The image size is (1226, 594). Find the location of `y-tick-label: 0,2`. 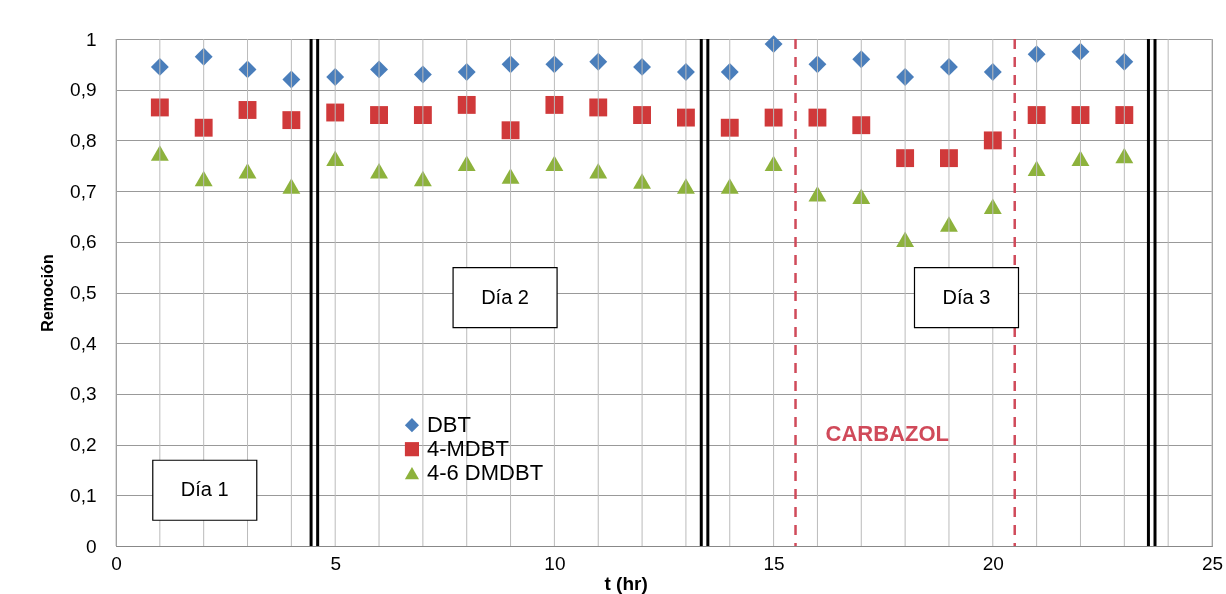

y-tick-label: 0,2 is located at coordinates (83, 445).